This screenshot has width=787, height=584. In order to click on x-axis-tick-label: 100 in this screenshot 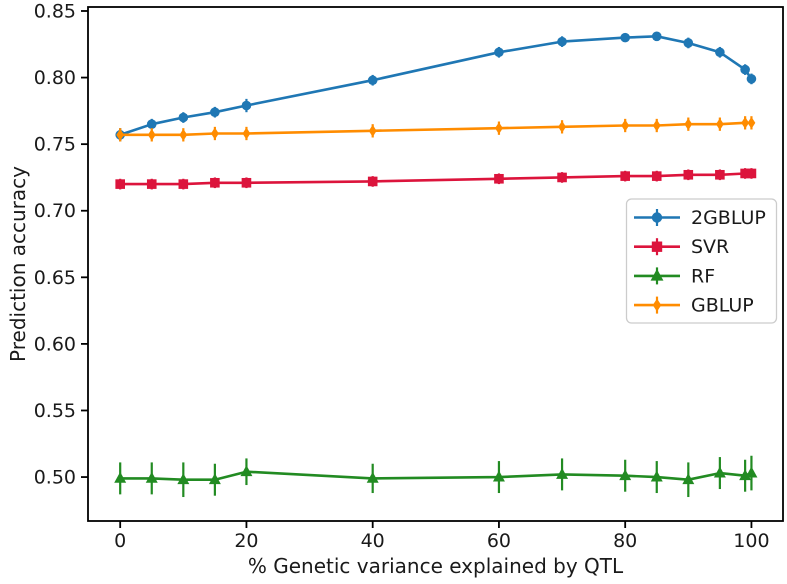, I will do `click(751, 541)`.